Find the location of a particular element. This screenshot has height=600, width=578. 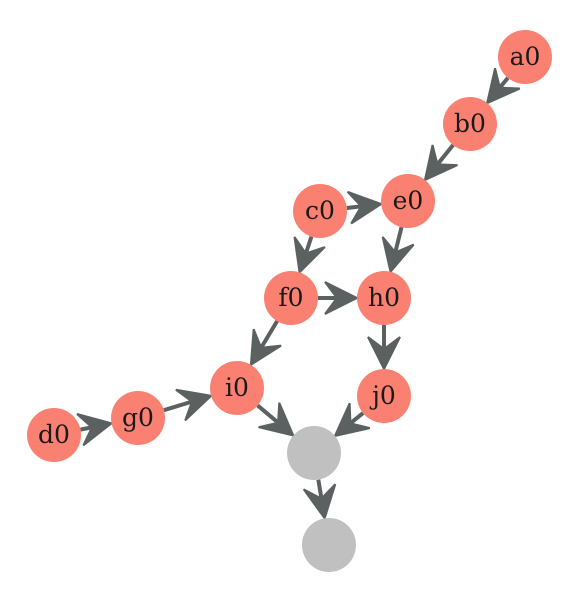

edge-e0-to-h0 is located at coordinates (398, 250).